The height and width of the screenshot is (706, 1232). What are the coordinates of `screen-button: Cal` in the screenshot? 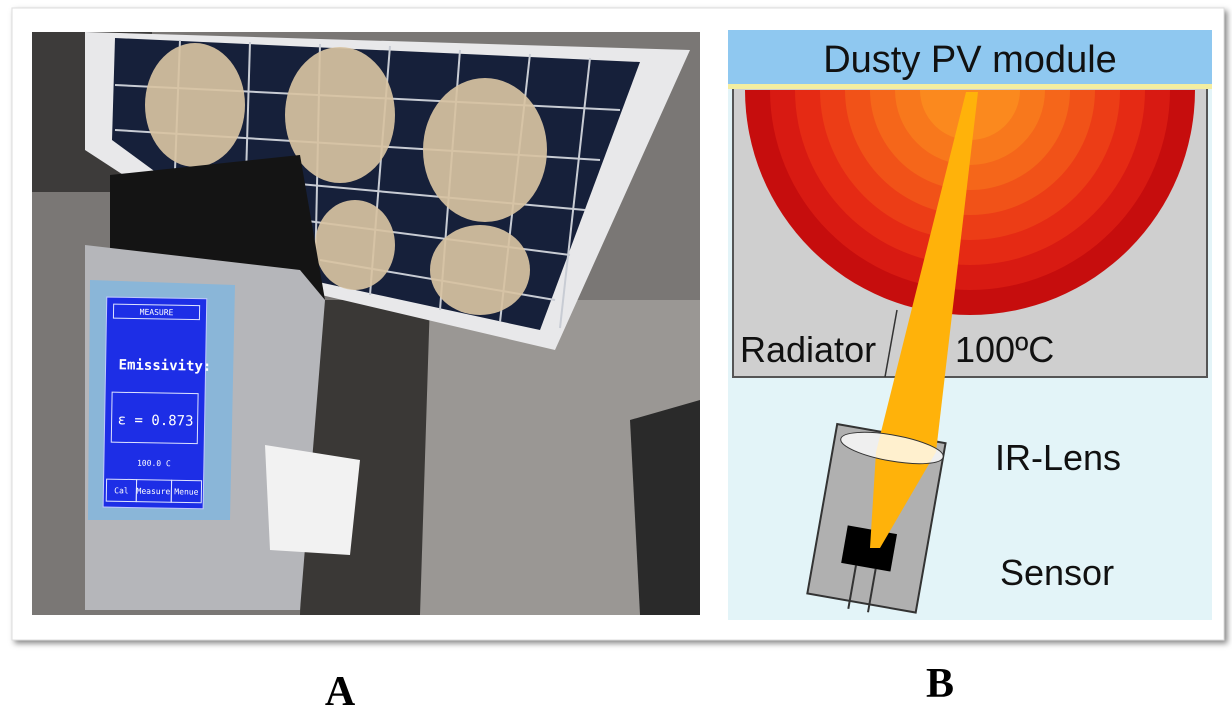 It's located at (121, 490).